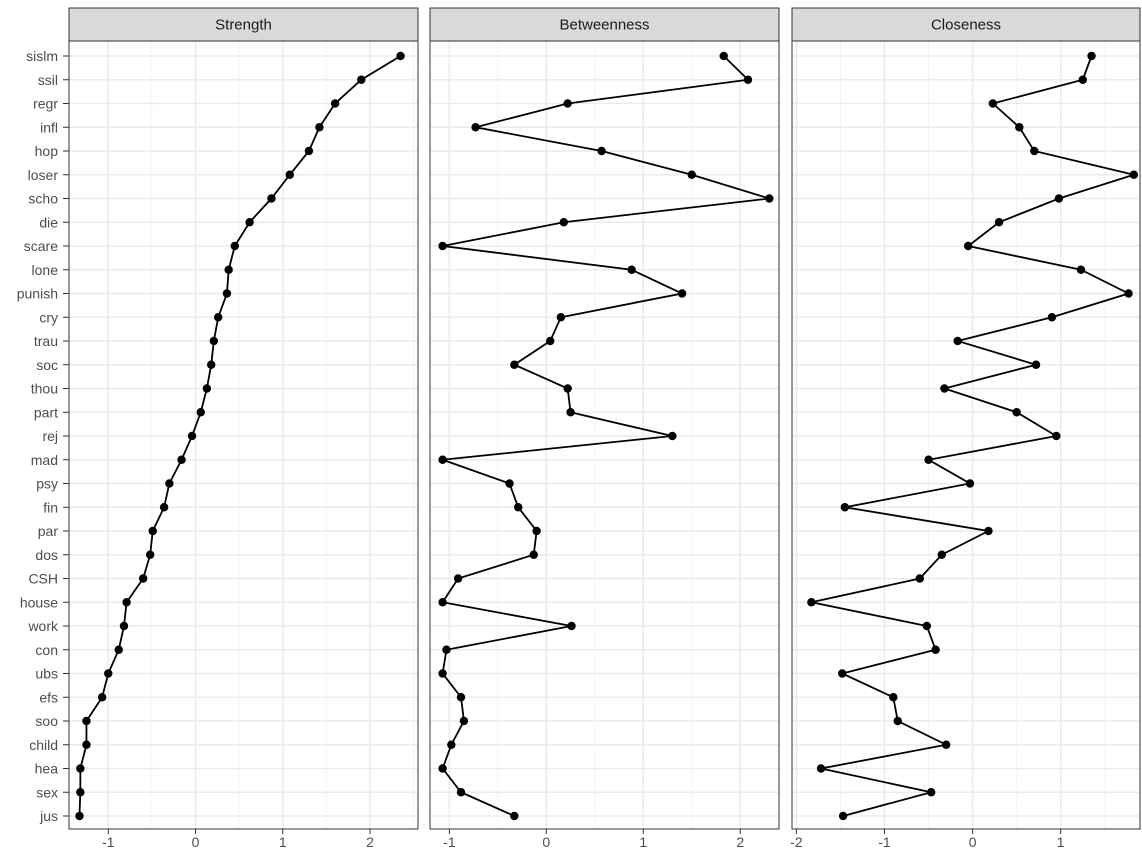 The image size is (1142, 854). I want to click on point-betweenness-ssil, so click(748, 79).